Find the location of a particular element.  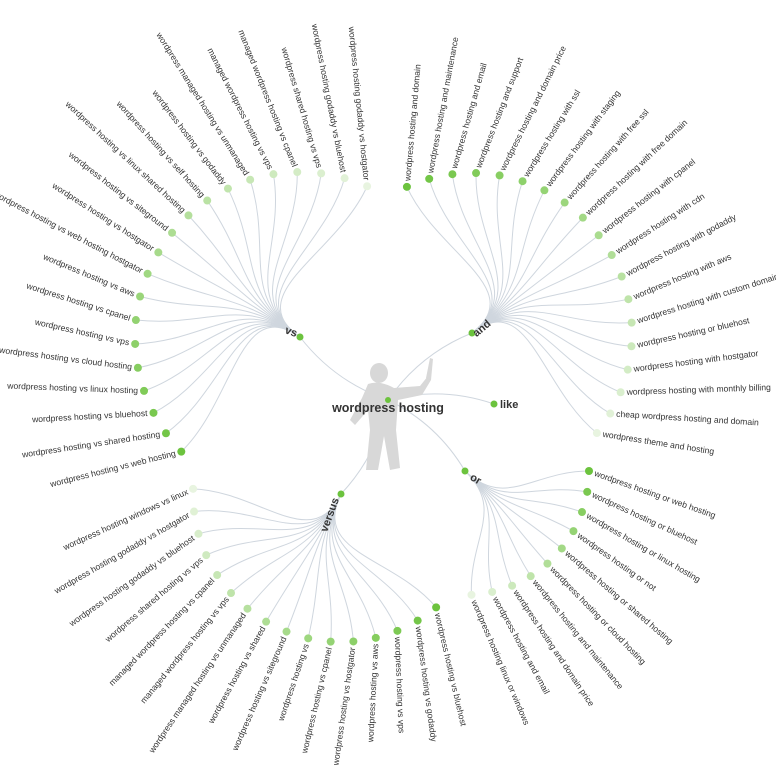

link-versus-leaf is located at coordinates (267, 509).